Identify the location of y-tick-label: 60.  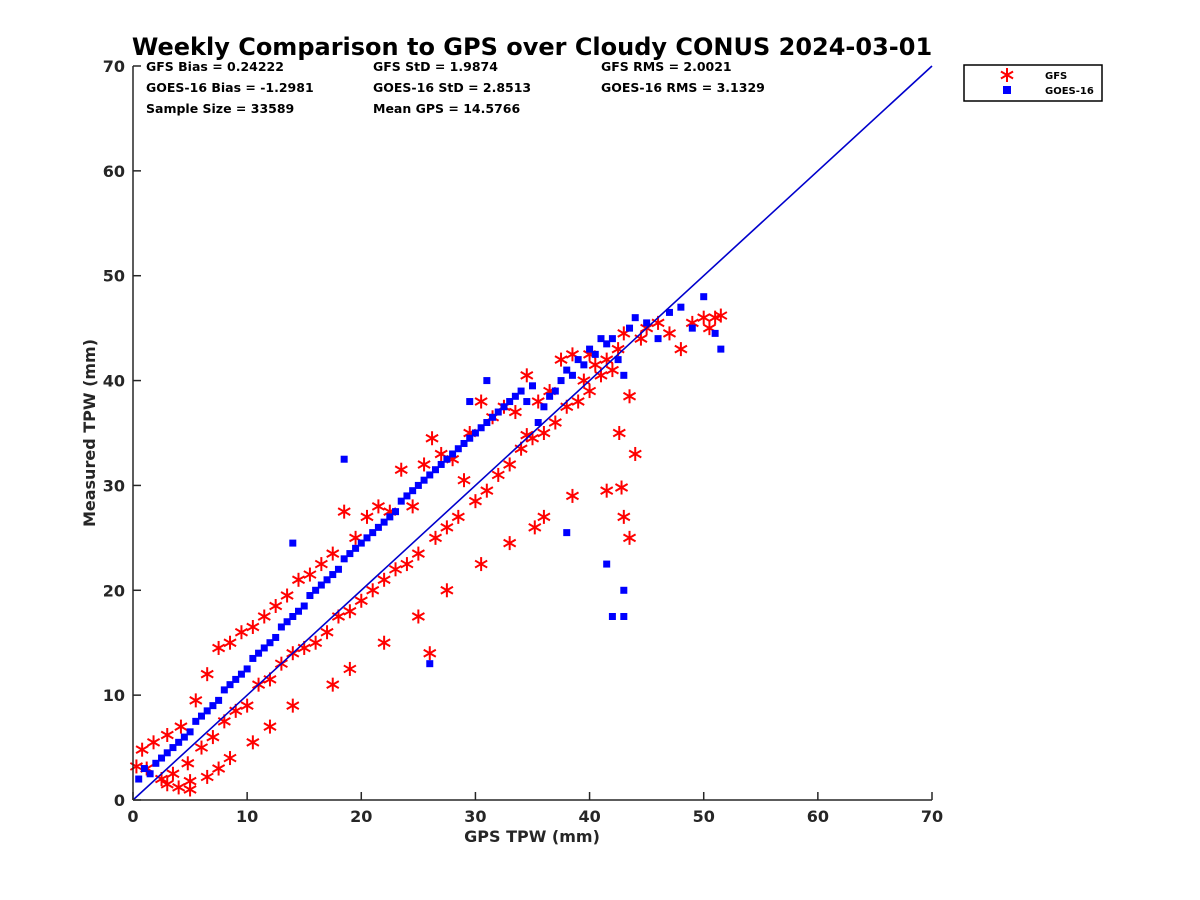
(114, 171).